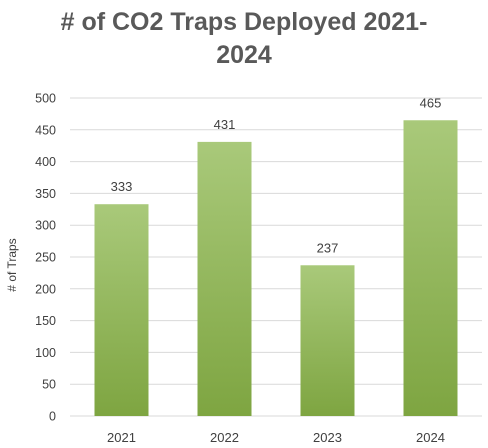  Describe the element at coordinates (45, 99) in the screenshot. I see `y-tick-label: 500` at that location.